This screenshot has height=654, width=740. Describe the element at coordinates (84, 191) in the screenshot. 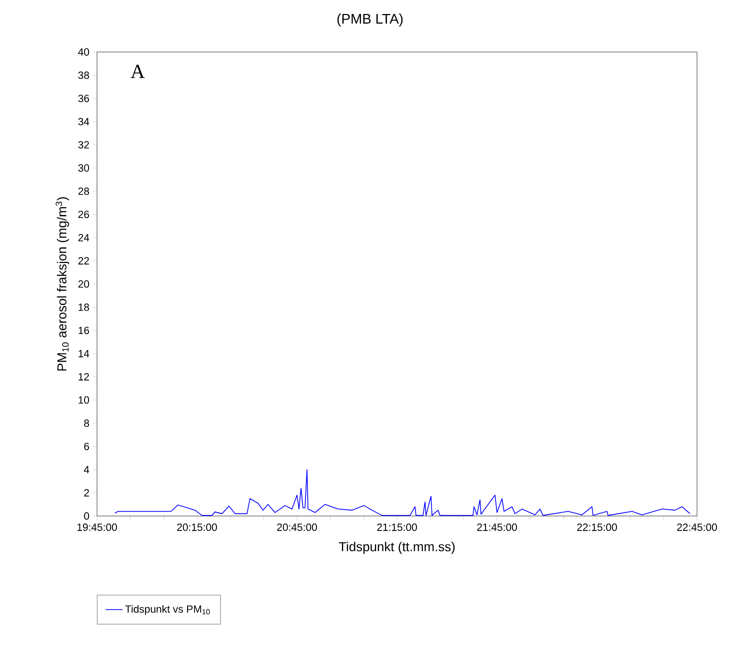

I see `y-tick-label: 28` at that location.